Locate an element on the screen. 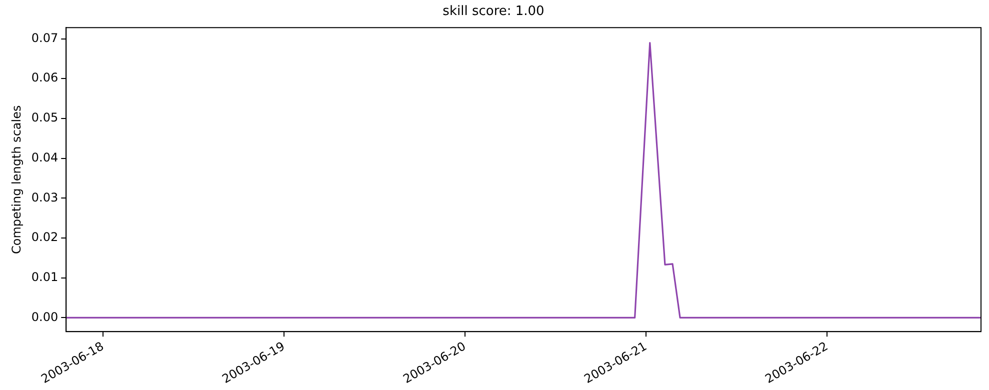 This screenshot has height=390, width=989. y-tick-label: 0.03 is located at coordinates (44, 197).